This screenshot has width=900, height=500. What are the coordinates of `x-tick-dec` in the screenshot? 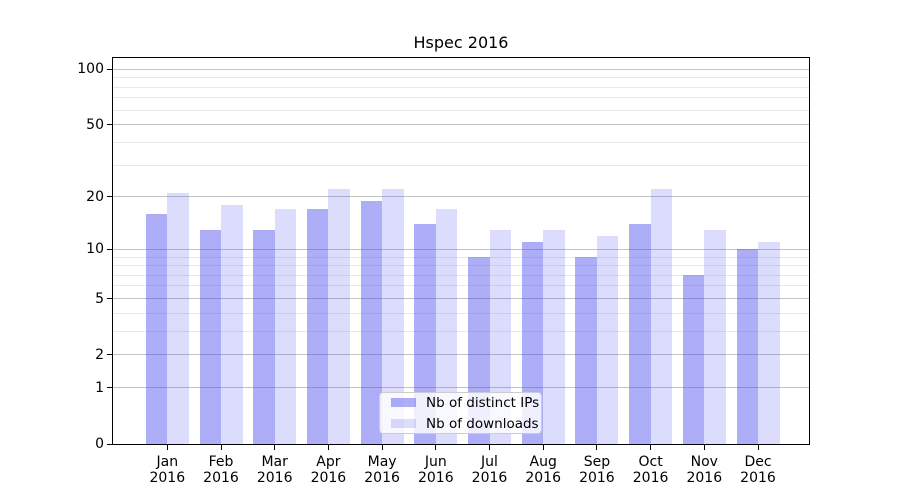 It's located at (758, 447).